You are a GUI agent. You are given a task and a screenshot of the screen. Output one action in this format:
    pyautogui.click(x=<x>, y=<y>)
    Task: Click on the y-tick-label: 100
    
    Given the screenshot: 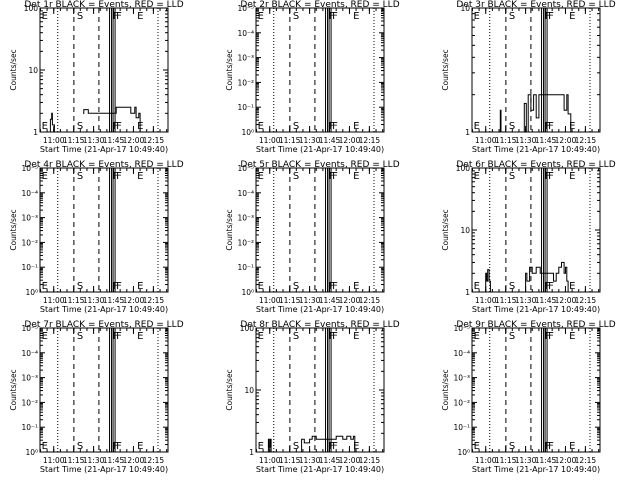 What is the action you would take?
    pyautogui.click(x=463, y=168)
    